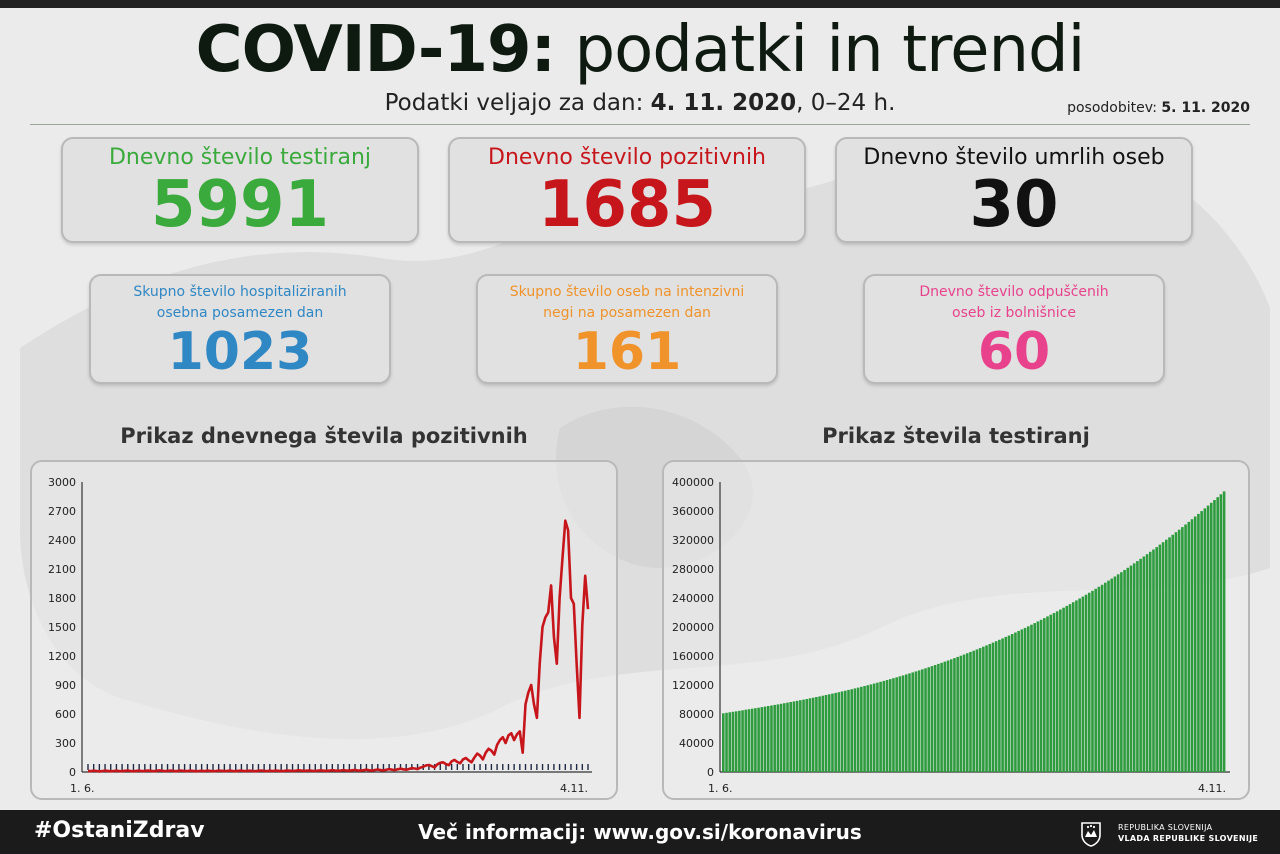  Describe the element at coordinates (720, 788) in the screenshot. I see `x-tick-label-start: 1. 6.` at that location.